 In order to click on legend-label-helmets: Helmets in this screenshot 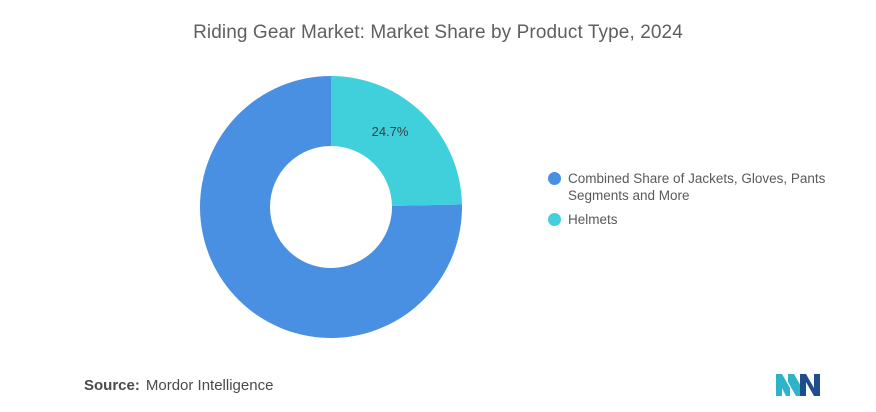, I will do `click(593, 219)`.